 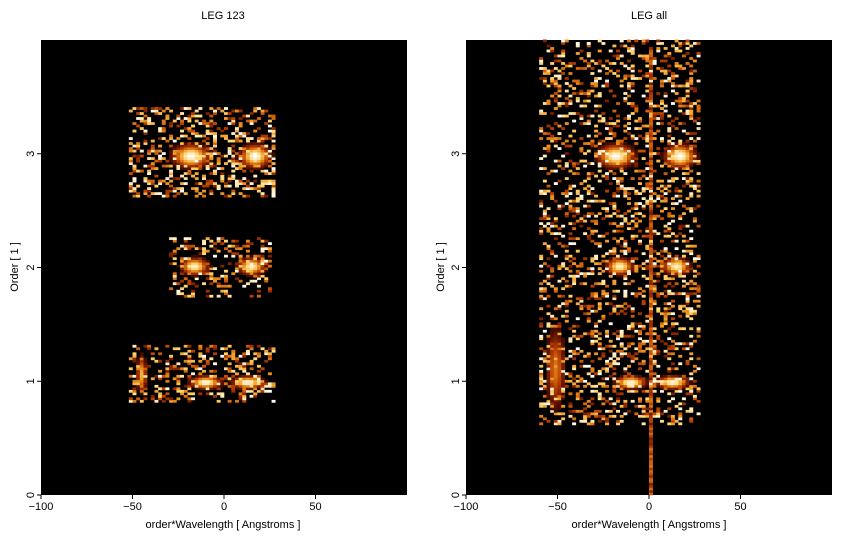 I want to click on x-axis-label: order*Wavelength [ Angstroms ], so click(x=223, y=525).